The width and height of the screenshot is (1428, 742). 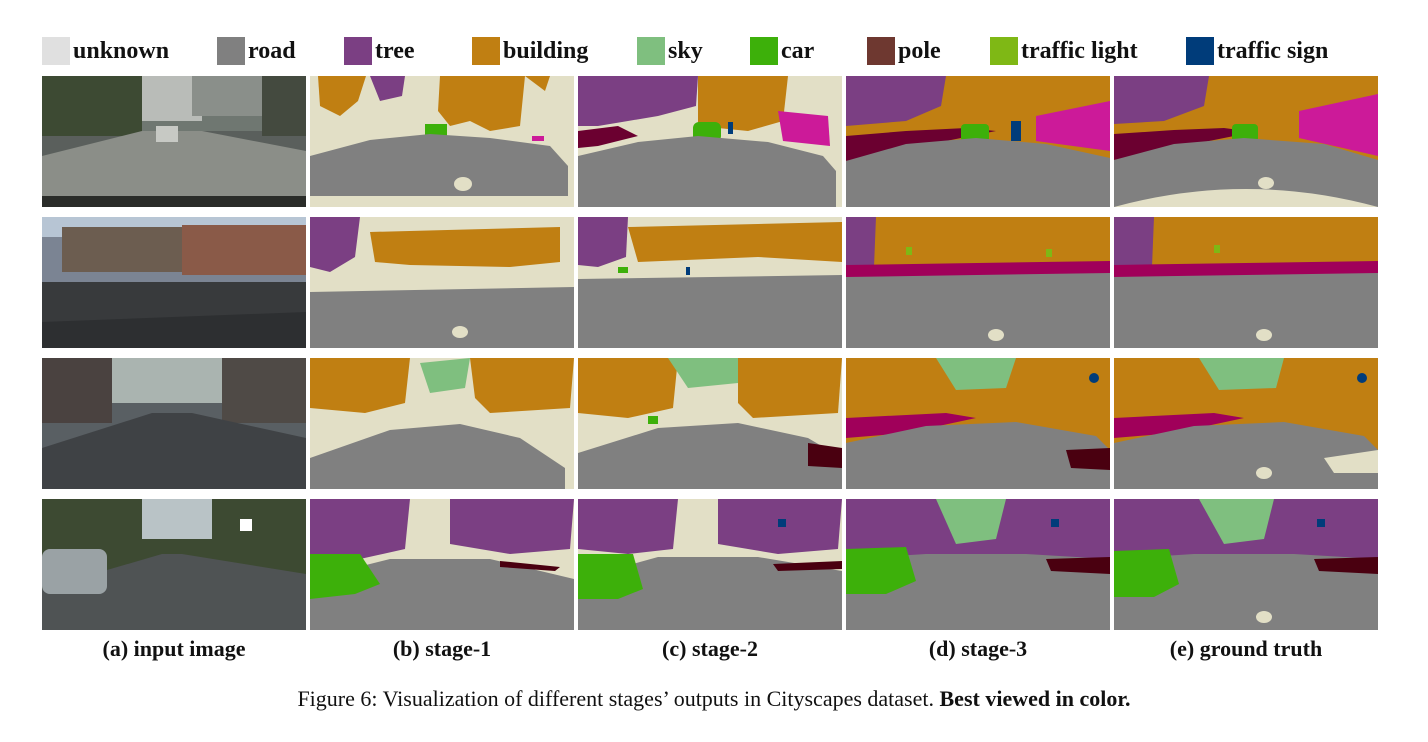 What do you see at coordinates (710, 648) in the screenshot?
I see `column-caption-stage-2: (c) stage-2` at bounding box center [710, 648].